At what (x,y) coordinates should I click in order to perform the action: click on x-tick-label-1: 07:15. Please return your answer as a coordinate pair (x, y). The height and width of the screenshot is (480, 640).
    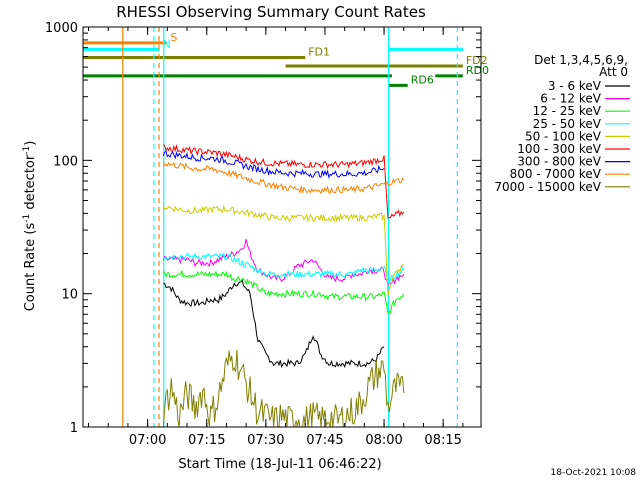
    Looking at the image, I should click on (206, 440).